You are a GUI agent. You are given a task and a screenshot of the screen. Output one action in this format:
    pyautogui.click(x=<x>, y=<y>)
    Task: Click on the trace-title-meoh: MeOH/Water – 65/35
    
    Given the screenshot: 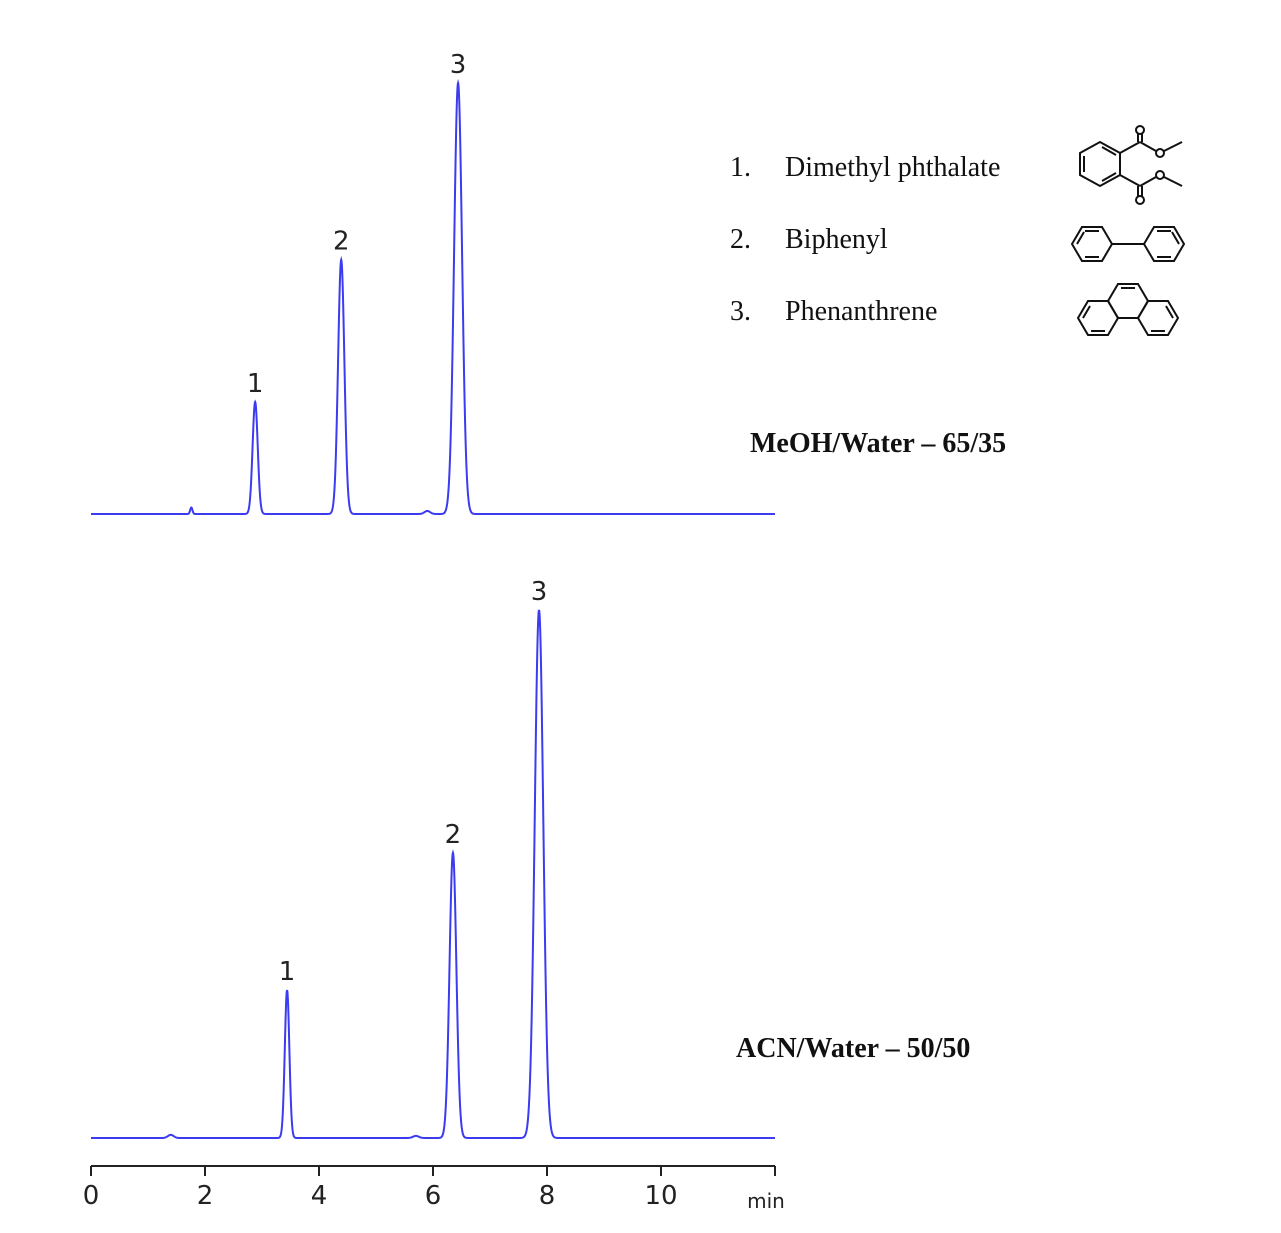 What is the action you would take?
    pyautogui.click(x=878, y=443)
    